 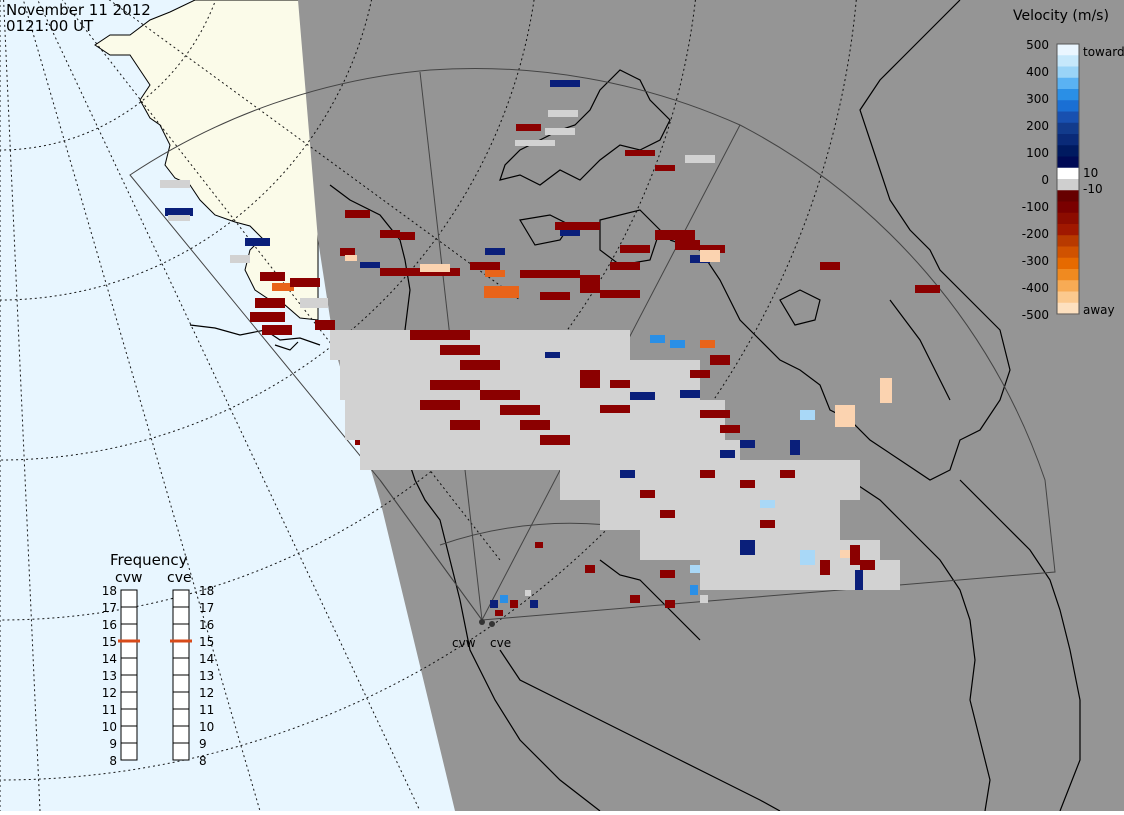 I want to click on velocity-tick-label: 400, so click(x=1037, y=72).